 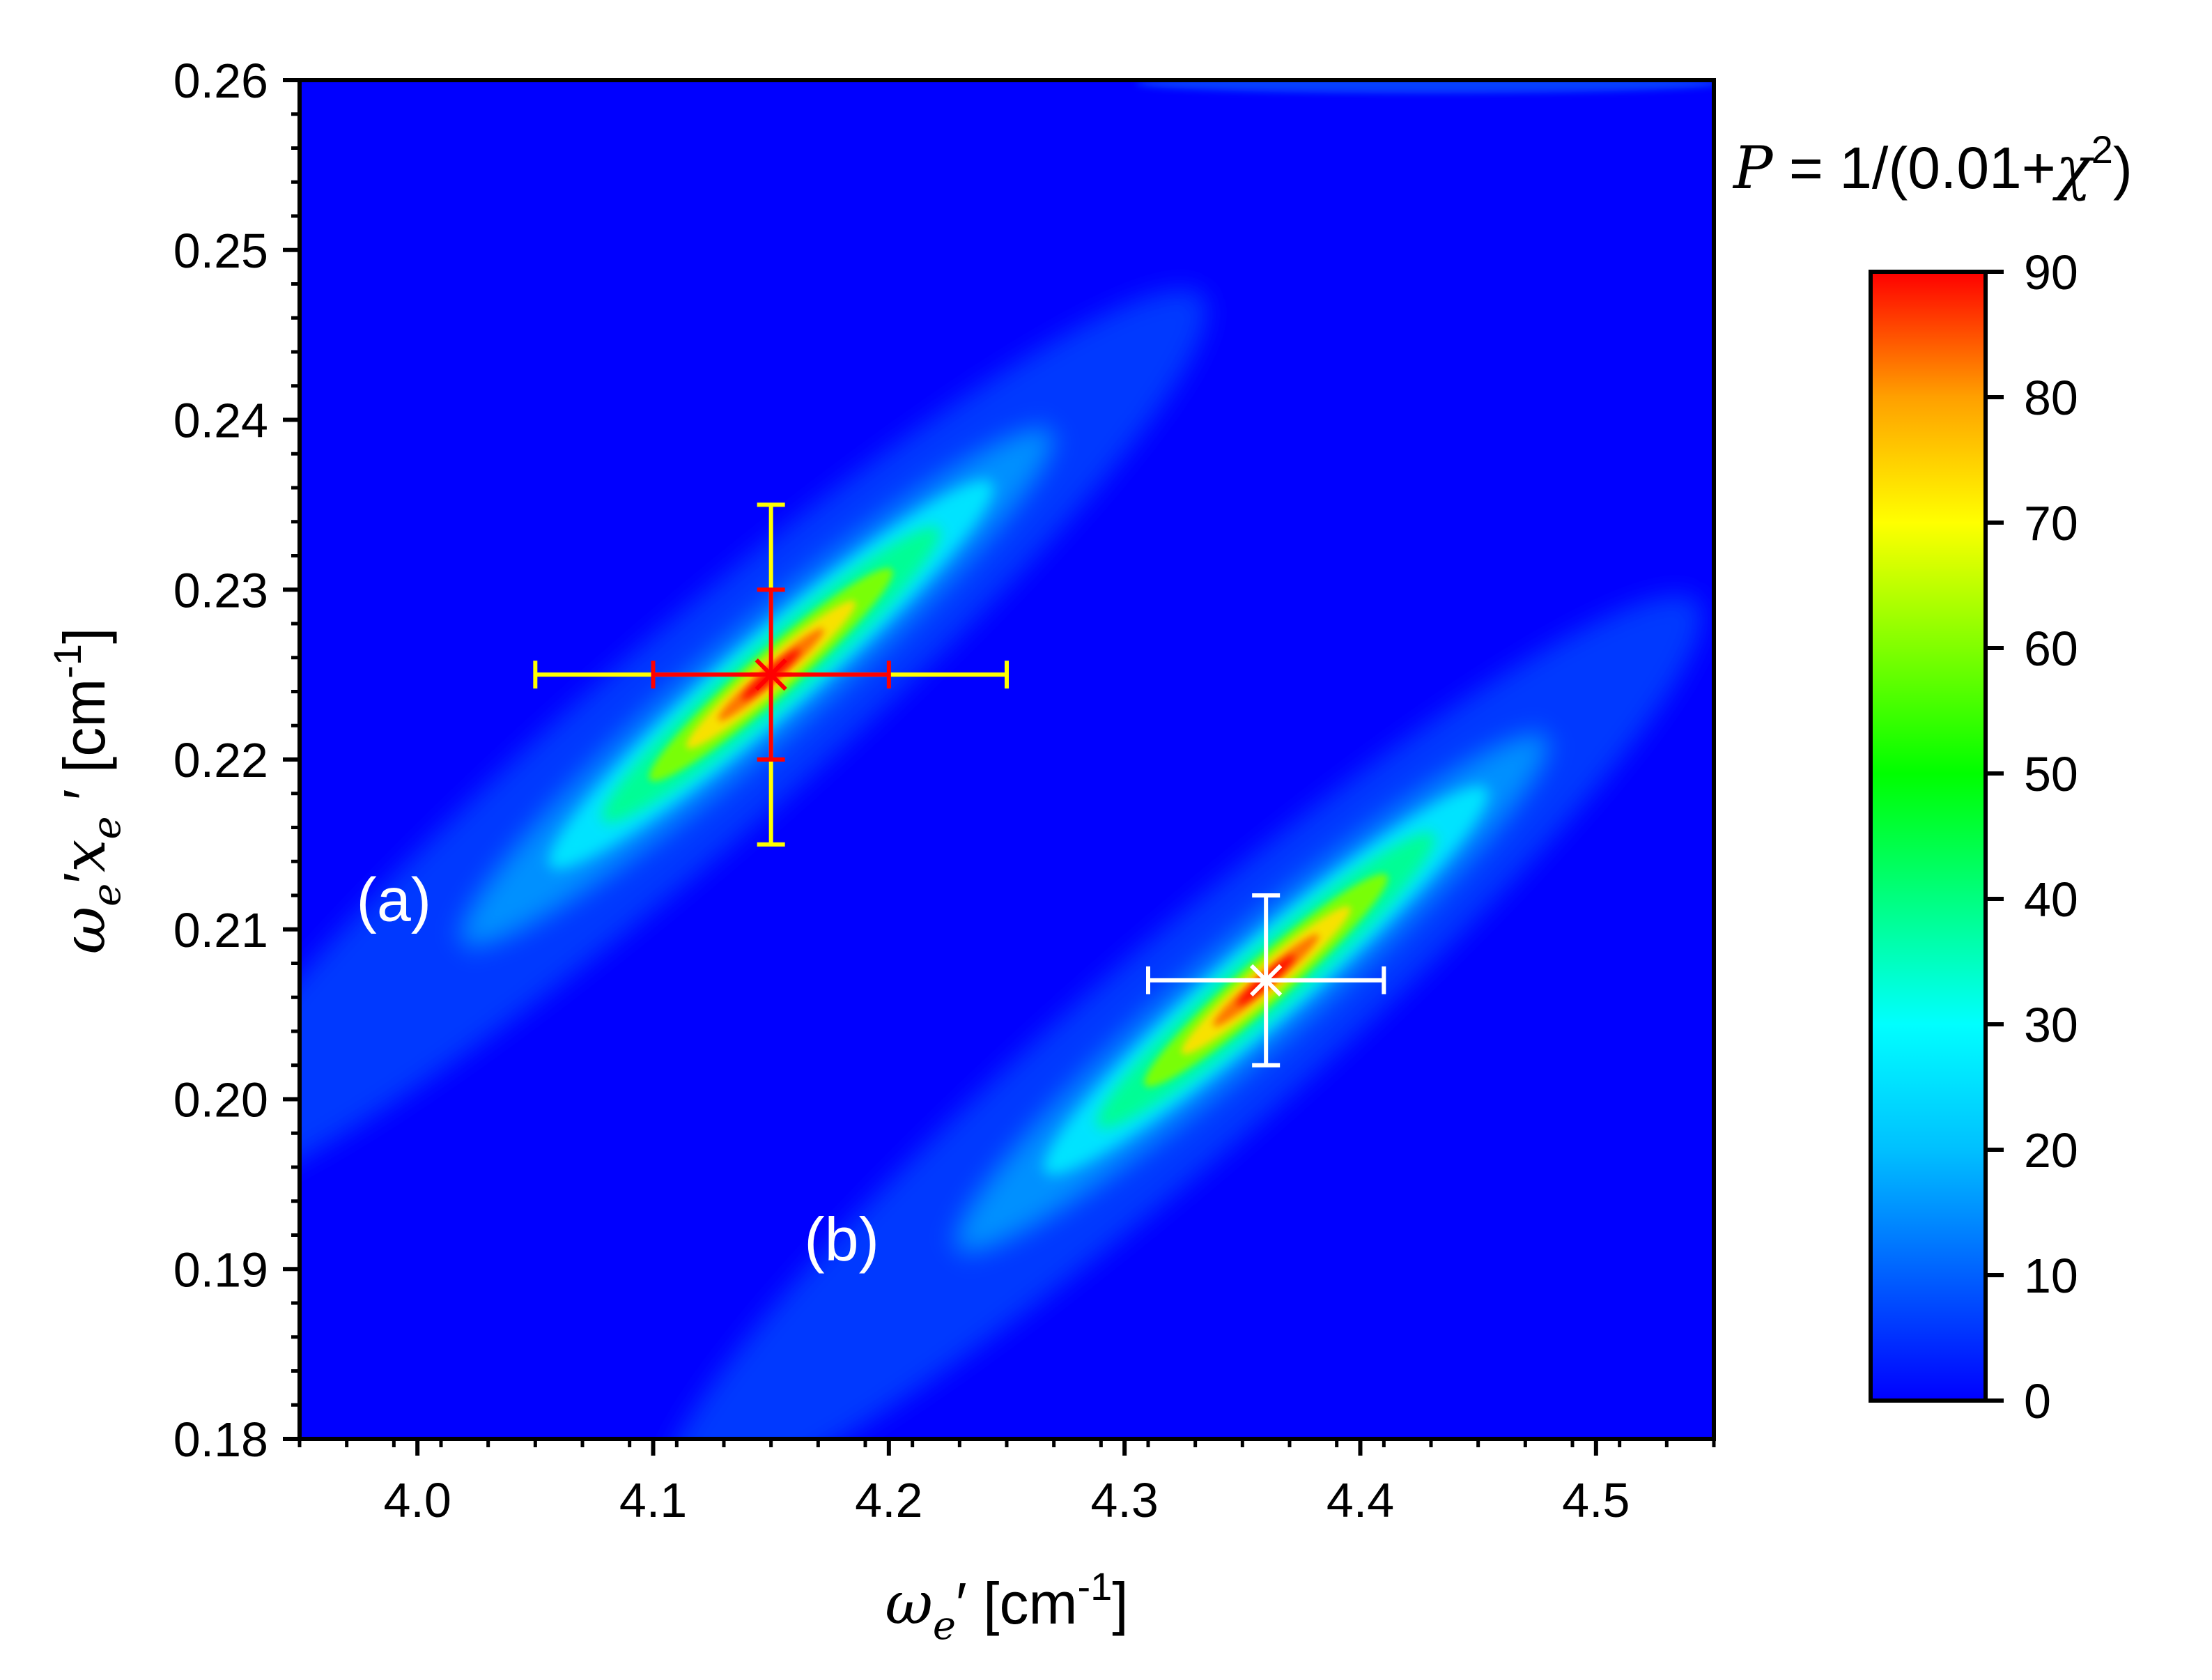 I want to click on colorbar-axis: 0 10 20 30 40 50 60 70 80 90, so click(x=2032, y=836).